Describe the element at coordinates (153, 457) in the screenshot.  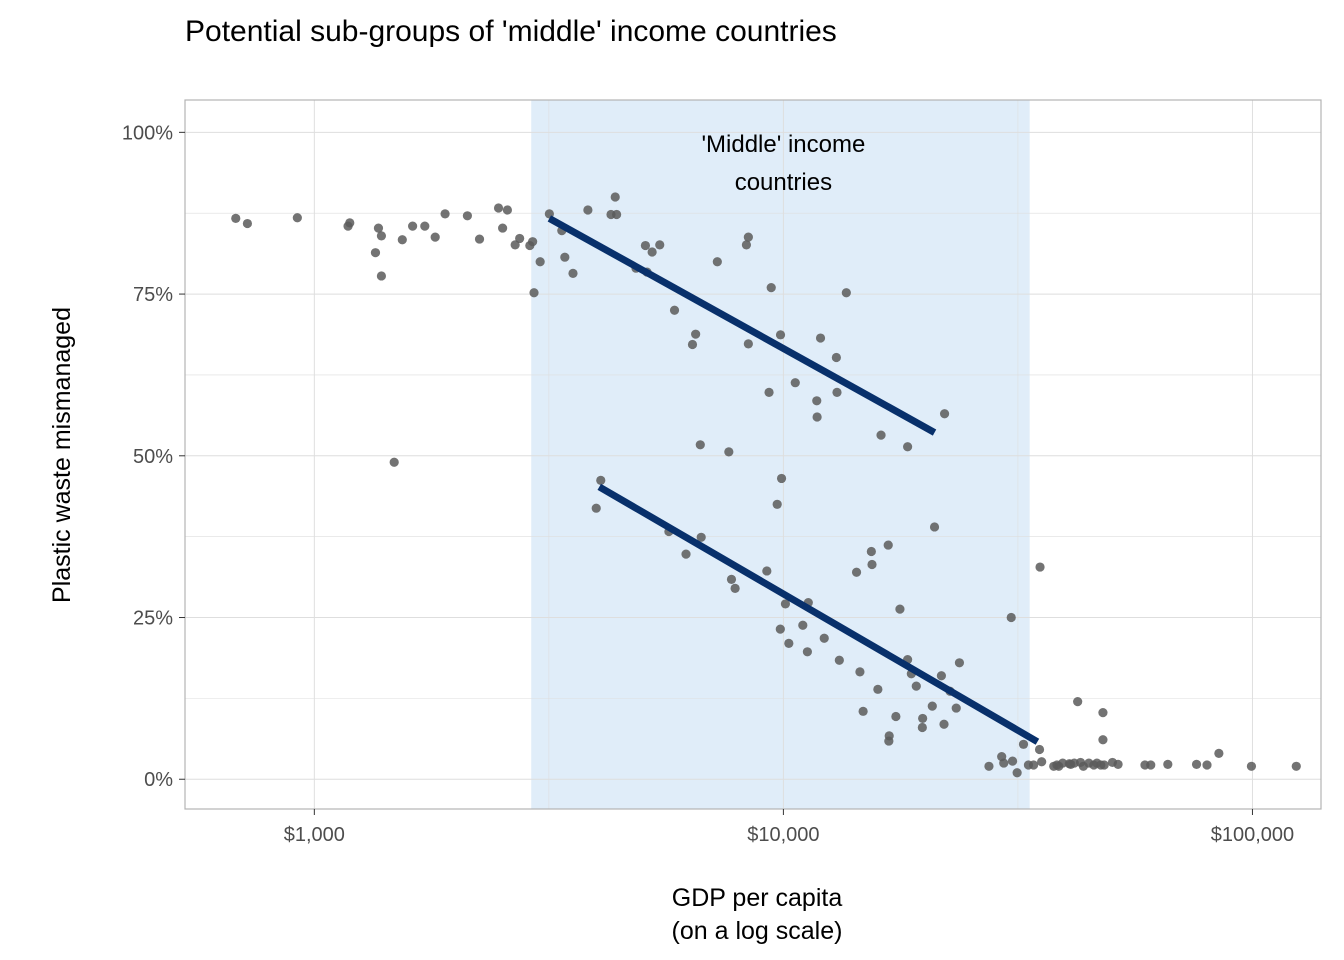
I see `y-tick-label: 50%` at that location.